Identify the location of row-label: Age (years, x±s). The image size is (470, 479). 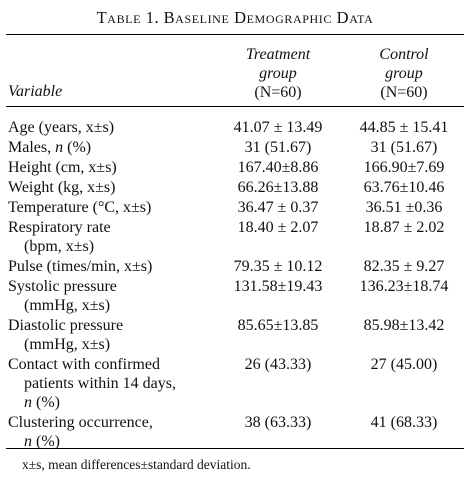
(61, 127).